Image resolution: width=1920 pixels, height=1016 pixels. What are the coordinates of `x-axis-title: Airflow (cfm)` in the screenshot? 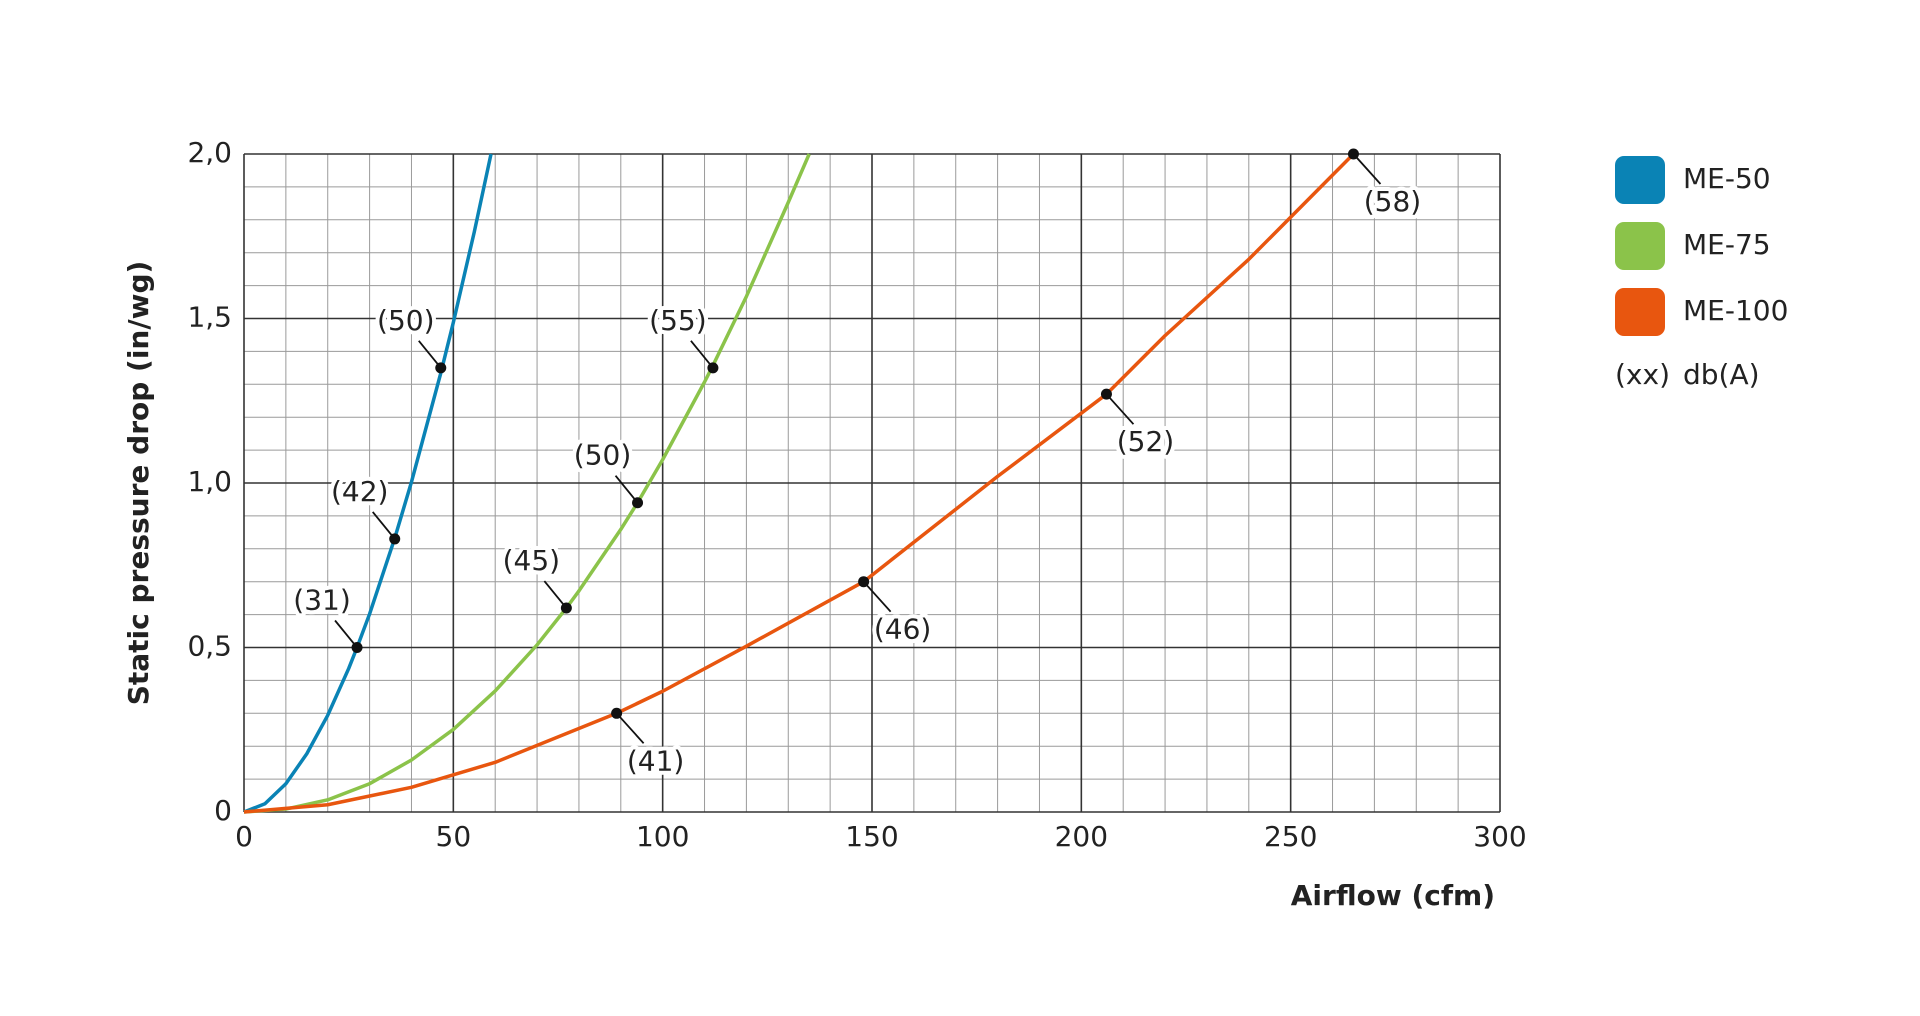 It's located at (1393, 895).